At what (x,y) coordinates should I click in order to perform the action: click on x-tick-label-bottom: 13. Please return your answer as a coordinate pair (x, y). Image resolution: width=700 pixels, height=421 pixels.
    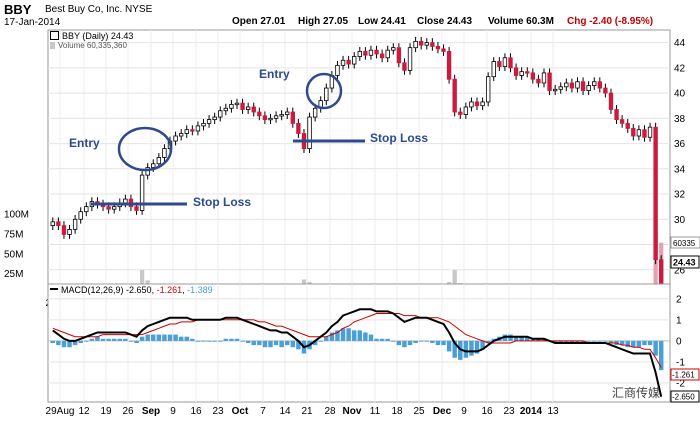
    Looking at the image, I should click on (553, 411).